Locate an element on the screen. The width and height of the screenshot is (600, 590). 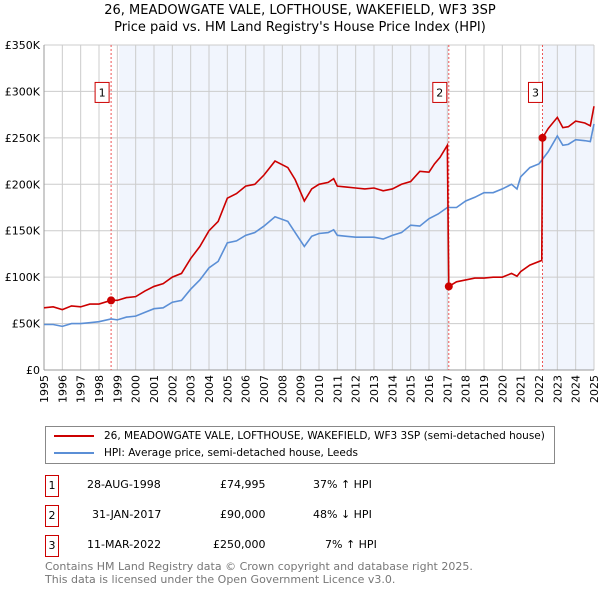
sale-number: 1 is located at coordinates (52, 486).